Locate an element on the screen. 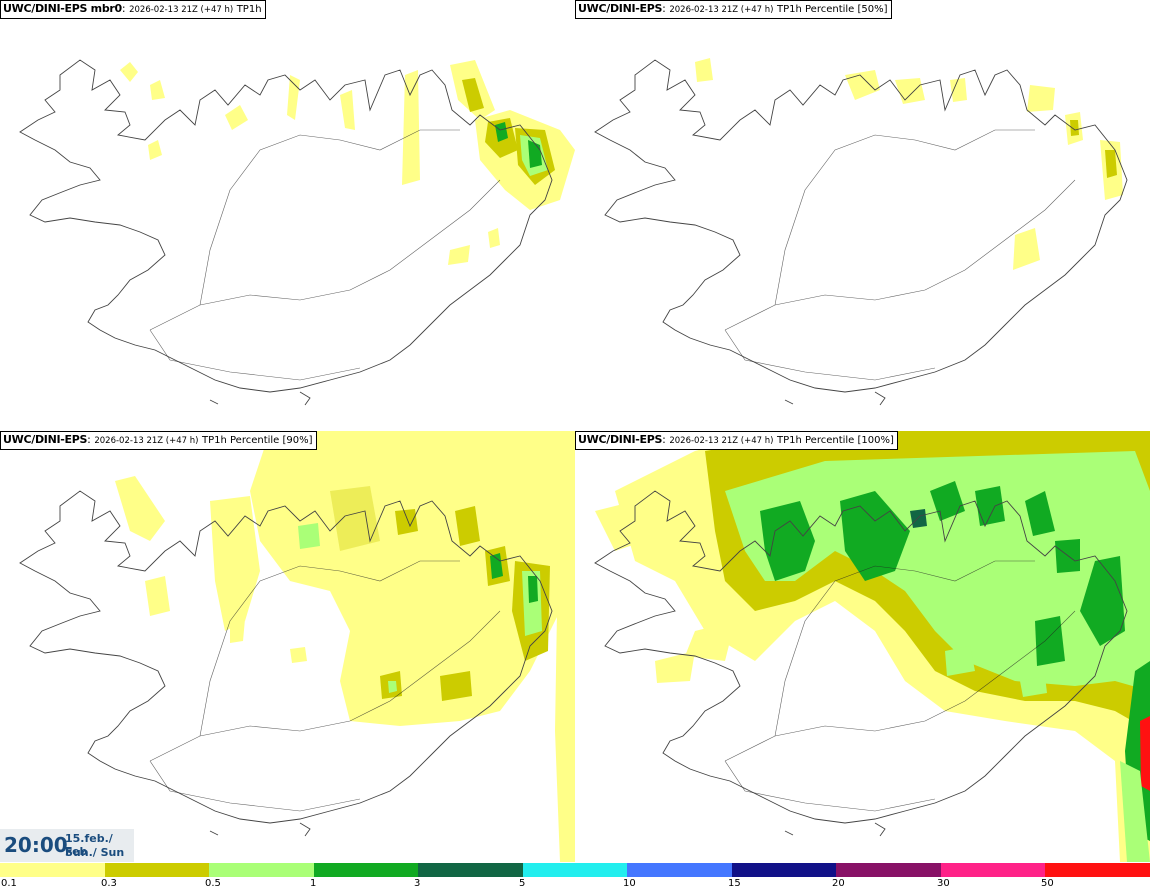 The width and height of the screenshot is (1150, 891). legend-label: 5 is located at coordinates (522, 883).